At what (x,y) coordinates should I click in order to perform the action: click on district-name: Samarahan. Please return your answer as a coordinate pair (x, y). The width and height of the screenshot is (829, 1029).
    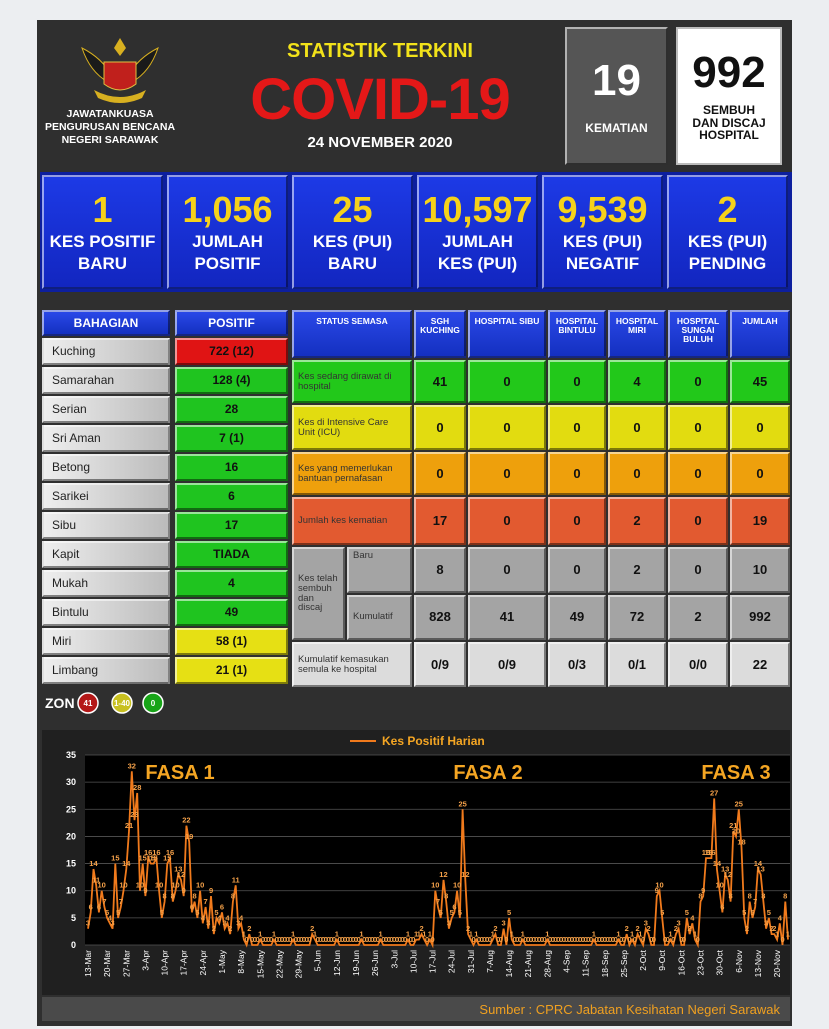
    Looking at the image, I should click on (106, 380).